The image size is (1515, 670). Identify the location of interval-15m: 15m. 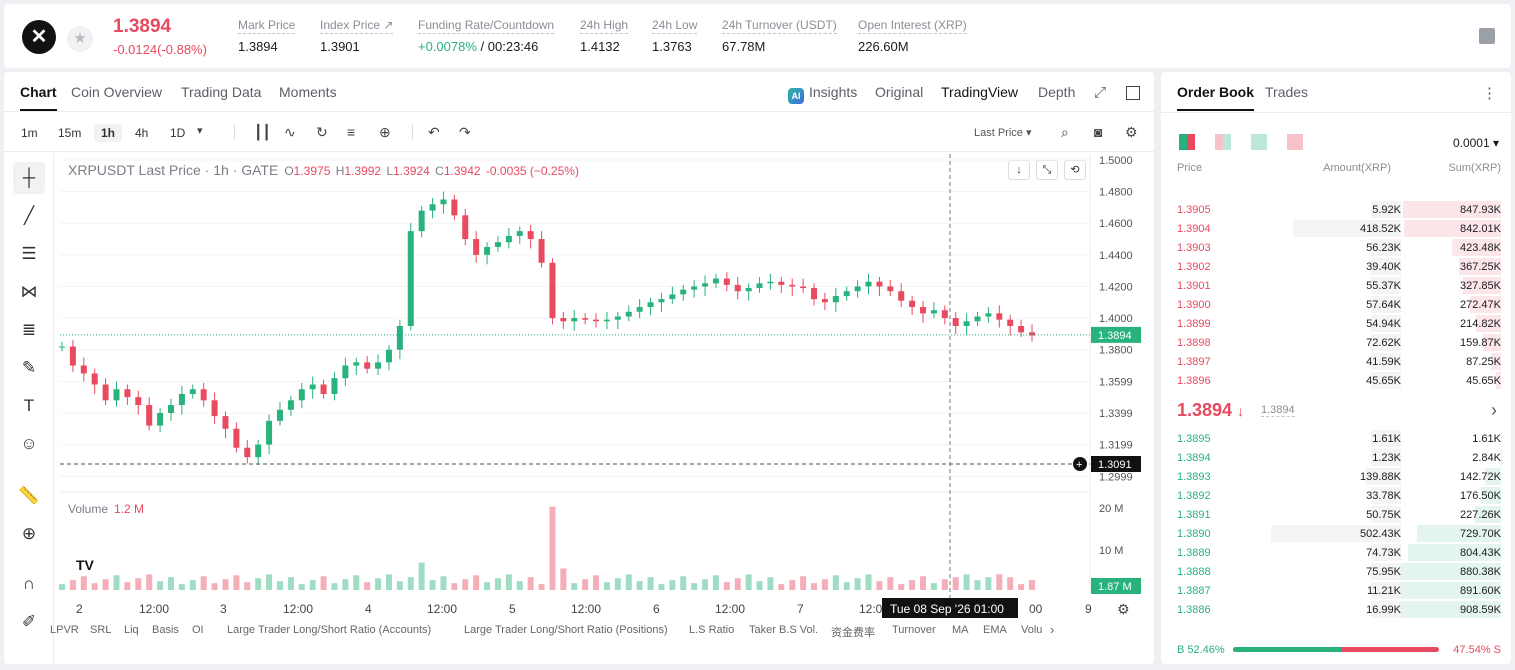
(70, 133).